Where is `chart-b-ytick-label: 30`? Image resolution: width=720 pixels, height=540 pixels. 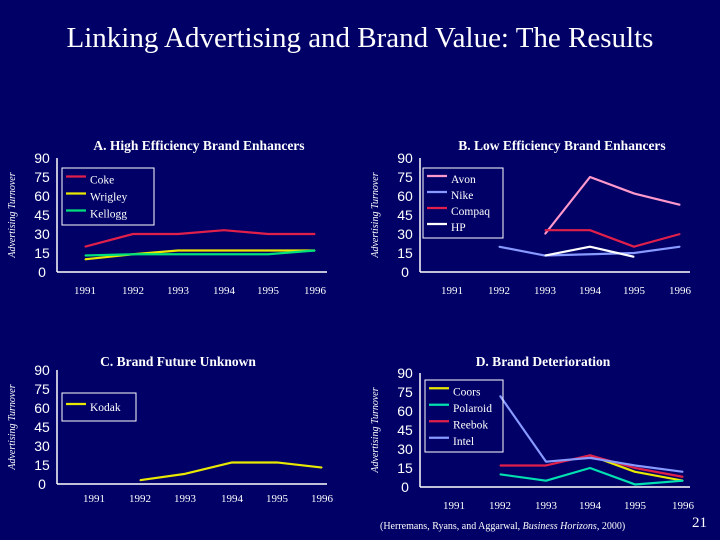
chart-b-ytick-label: 30 is located at coordinates (405, 234).